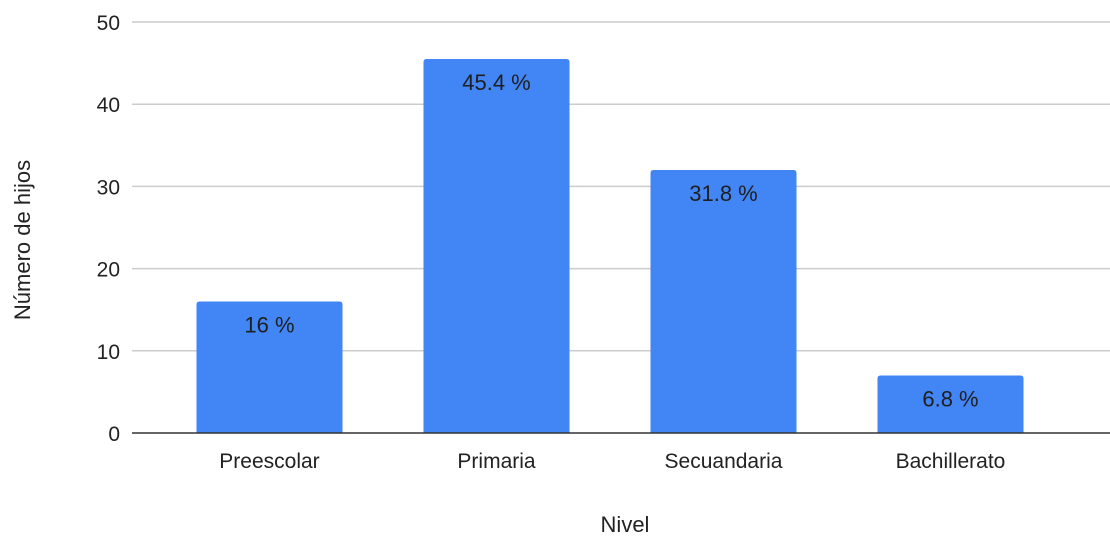 This screenshot has width=1110, height=536. Describe the element at coordinates (108, 352) in the screenshot. I see `y-tick-label: 10` at that location.